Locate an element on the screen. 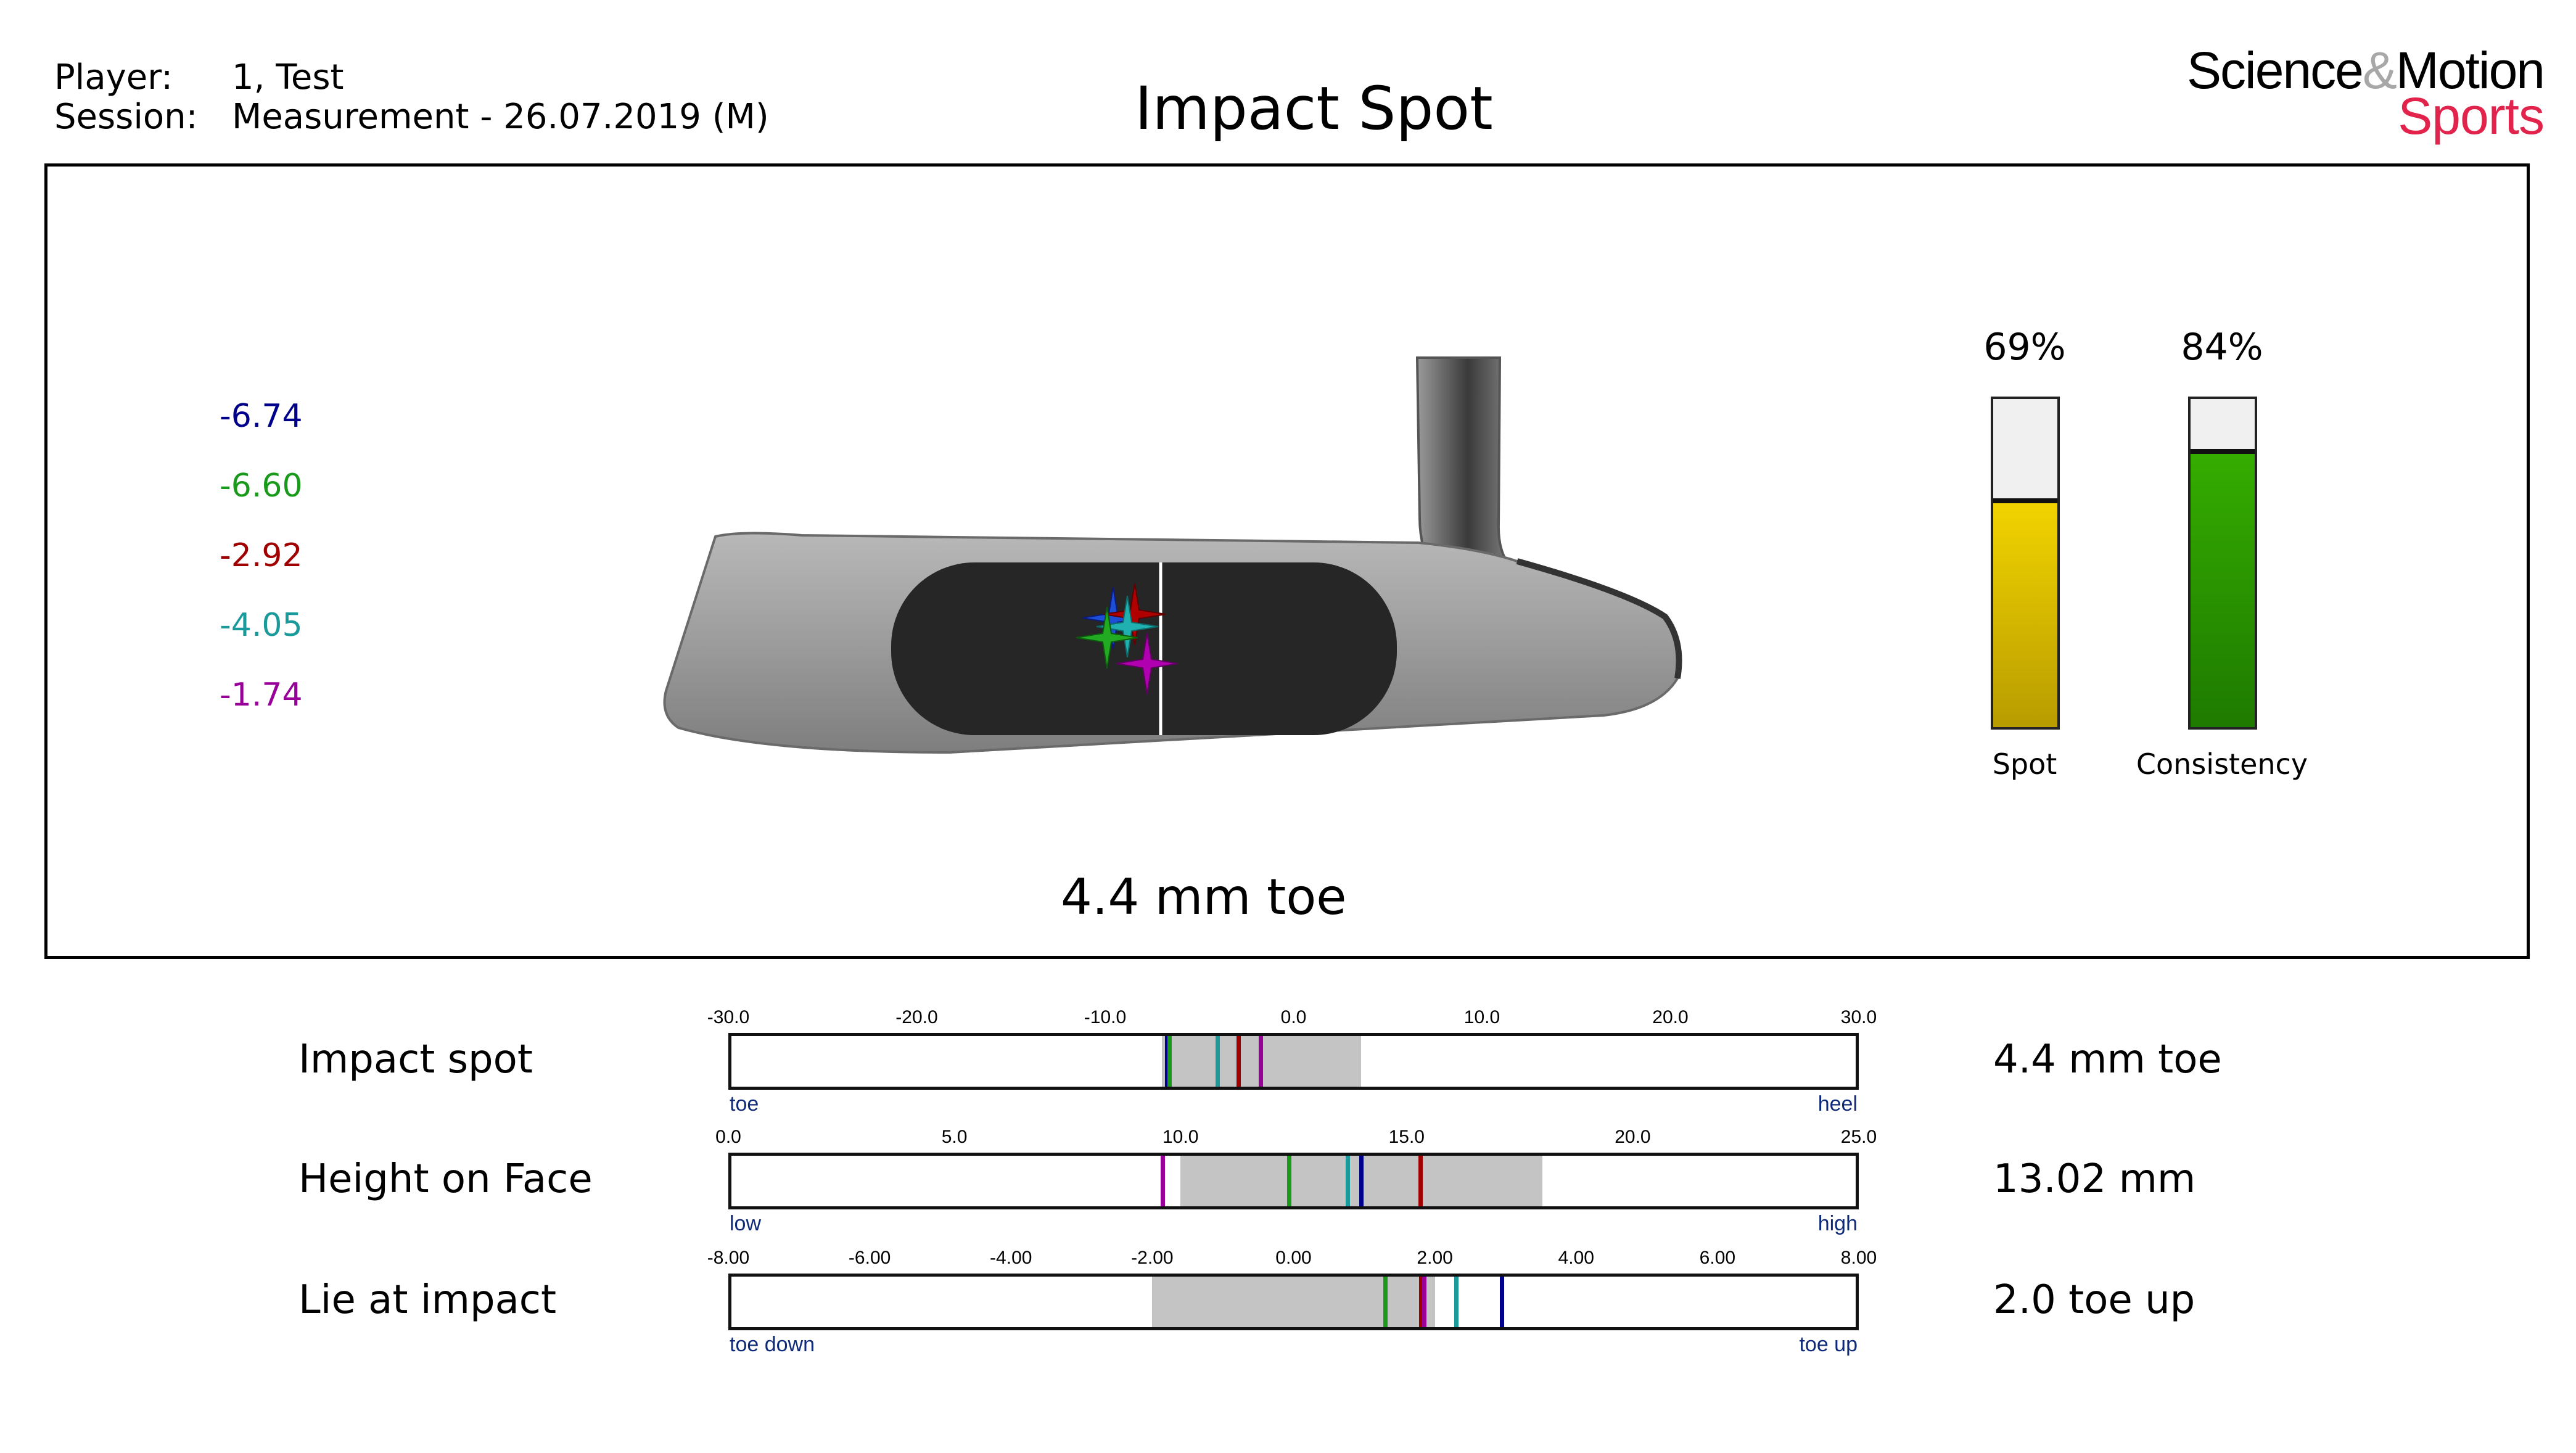  star-marker-icon is located at coordinates (1127, 639).